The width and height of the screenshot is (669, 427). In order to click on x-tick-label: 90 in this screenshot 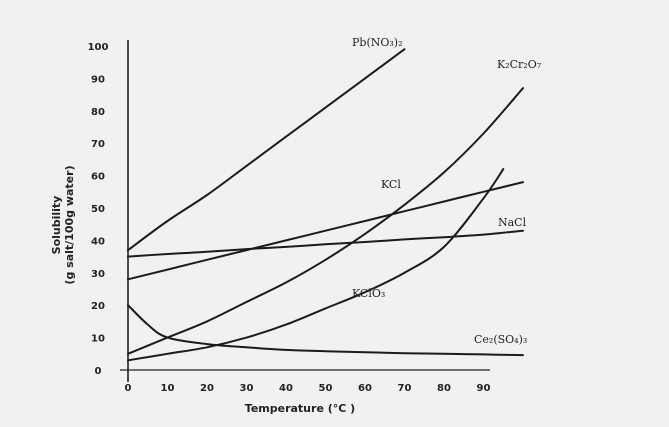, I will do `click(484, 388)`.